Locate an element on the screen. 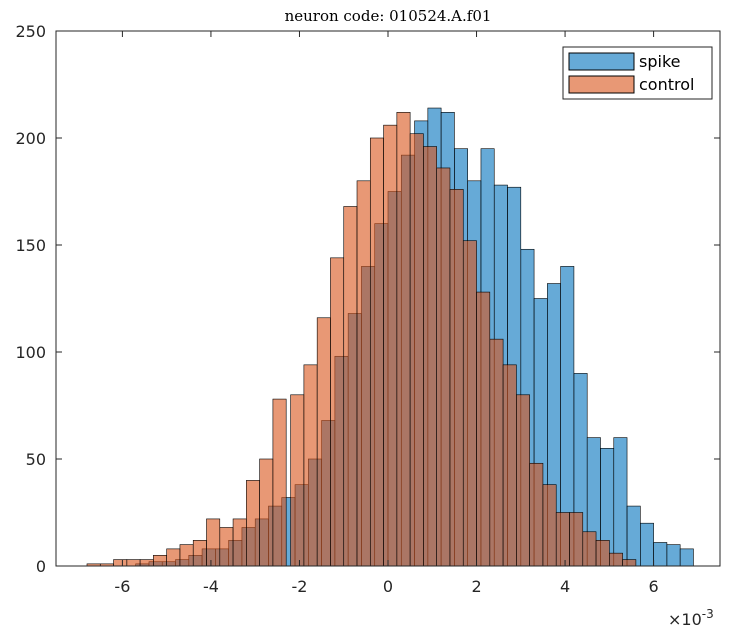 The height and width of the screenshot is (629, 729). y-tick-label: 250 is located at coordinates (30, 31).